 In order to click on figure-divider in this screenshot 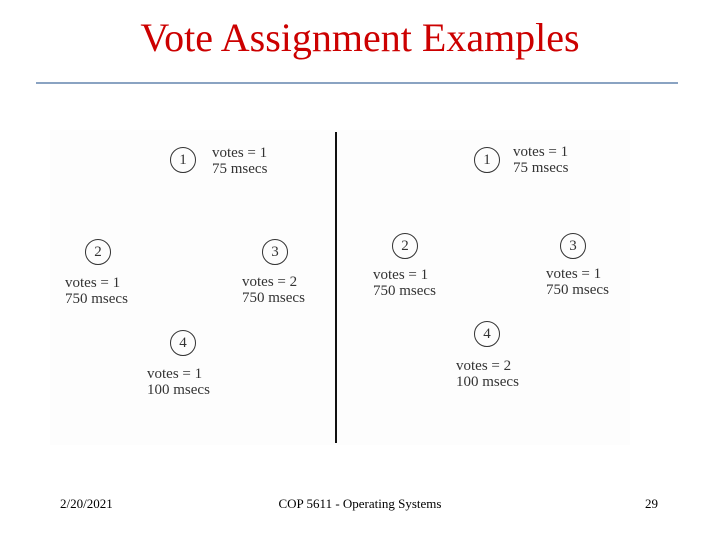, I will do `click(336, 287)`.